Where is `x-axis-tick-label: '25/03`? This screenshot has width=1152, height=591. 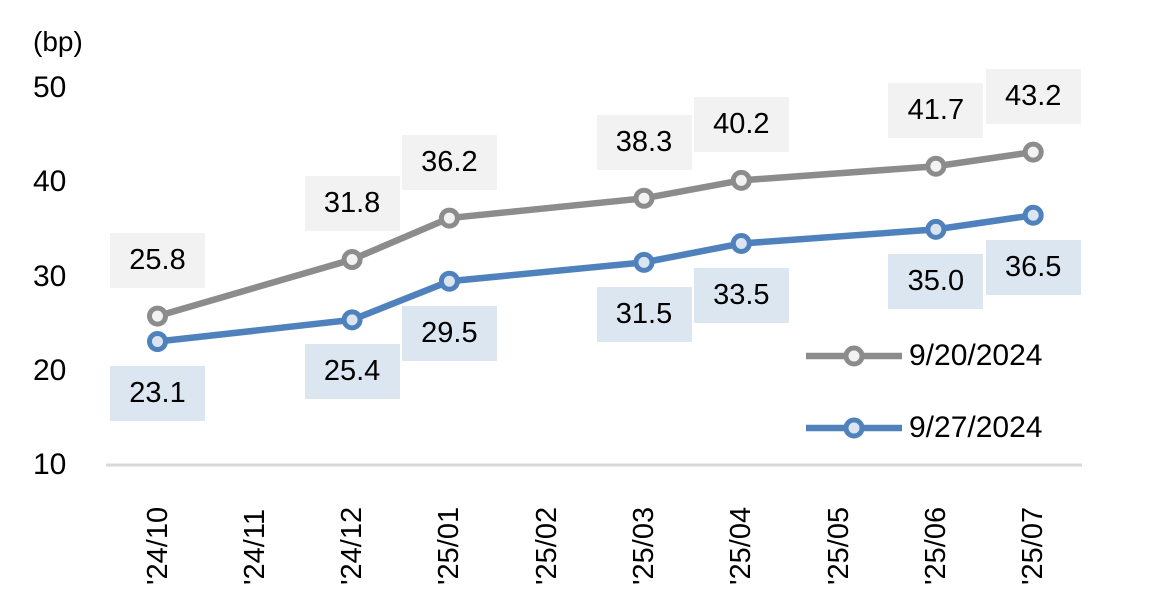
x-axis-tick-label: '25/03 is located at coordinates (644, 545).